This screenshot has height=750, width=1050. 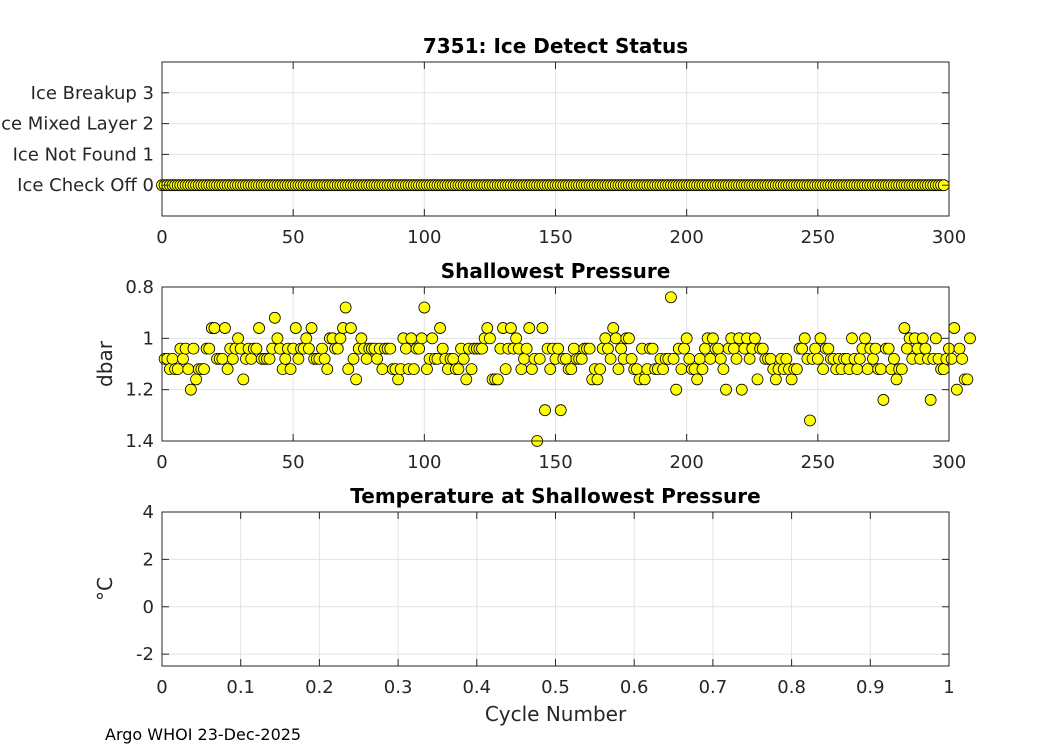 What do you see at coordinates (148, 512) in the screenshot?
I see `y-tick-label: 4` at bounding box center [148, 512].